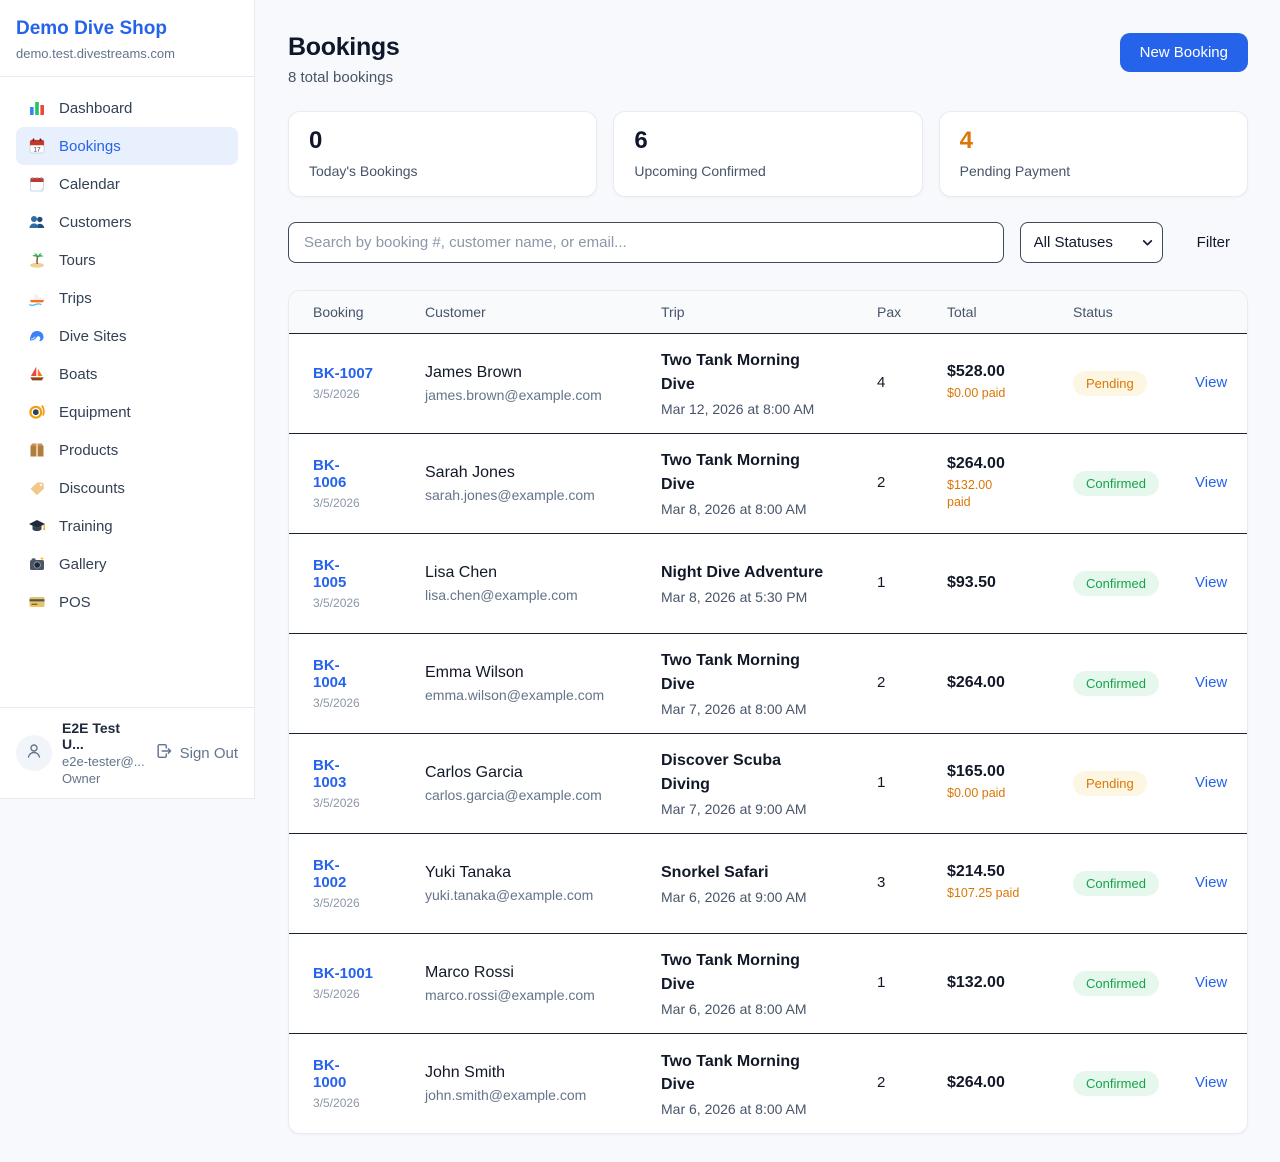  Describe the element at coordinates (330, 473) in the screenshot. I see `booking-number-link: BK- 1006` at that location.